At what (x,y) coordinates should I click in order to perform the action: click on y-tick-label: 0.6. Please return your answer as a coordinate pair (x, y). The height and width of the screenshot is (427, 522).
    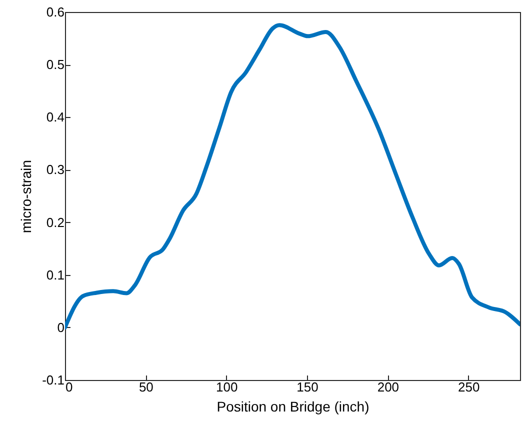
    Looking at the image, I should click on (55, 12).